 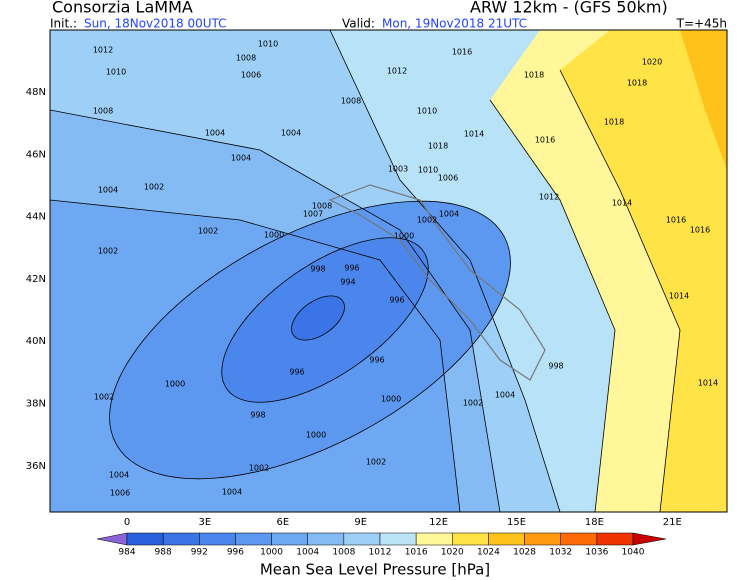 What do you see at coordinates (36, 279) in the screenshot?
I see `lat-label: 42N` at bounding box center [36, 279].